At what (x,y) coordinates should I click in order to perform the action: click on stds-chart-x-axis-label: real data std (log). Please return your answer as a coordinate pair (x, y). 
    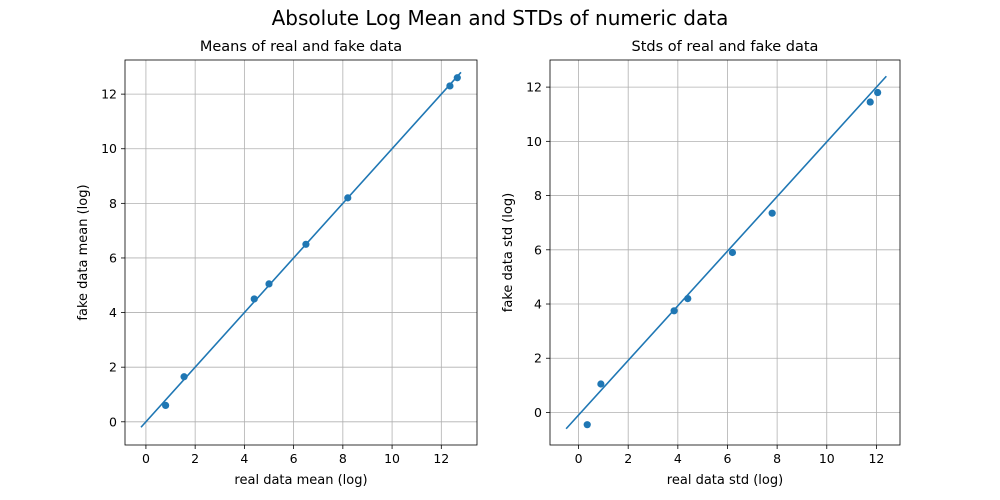
    Looking at the image, I should click on (725, 480).